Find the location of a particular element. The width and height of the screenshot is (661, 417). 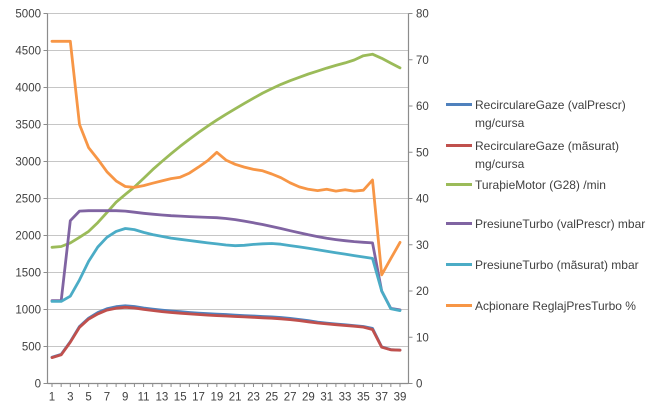

legend-label: RecirculareGaze (valPrescr) mg/cursa is located at coordinates (550, 114).